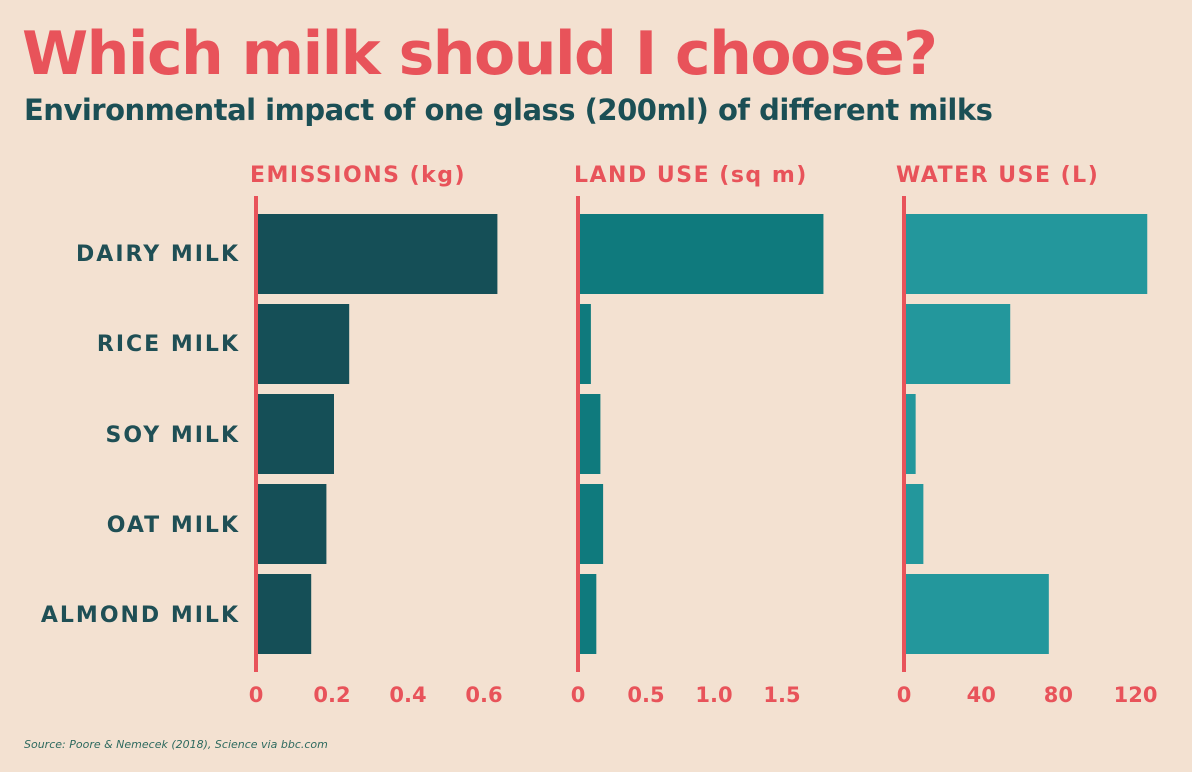 The image size is (1192, 772). I want to click on bar-emissions-rice-milk, so click(304, 344).